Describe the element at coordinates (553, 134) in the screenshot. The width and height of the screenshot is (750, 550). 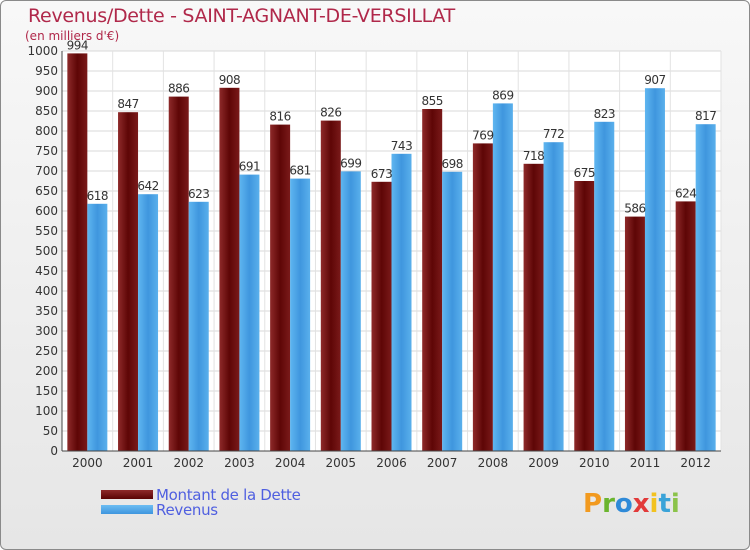
I see `data-label-revenus: 772` at that location.